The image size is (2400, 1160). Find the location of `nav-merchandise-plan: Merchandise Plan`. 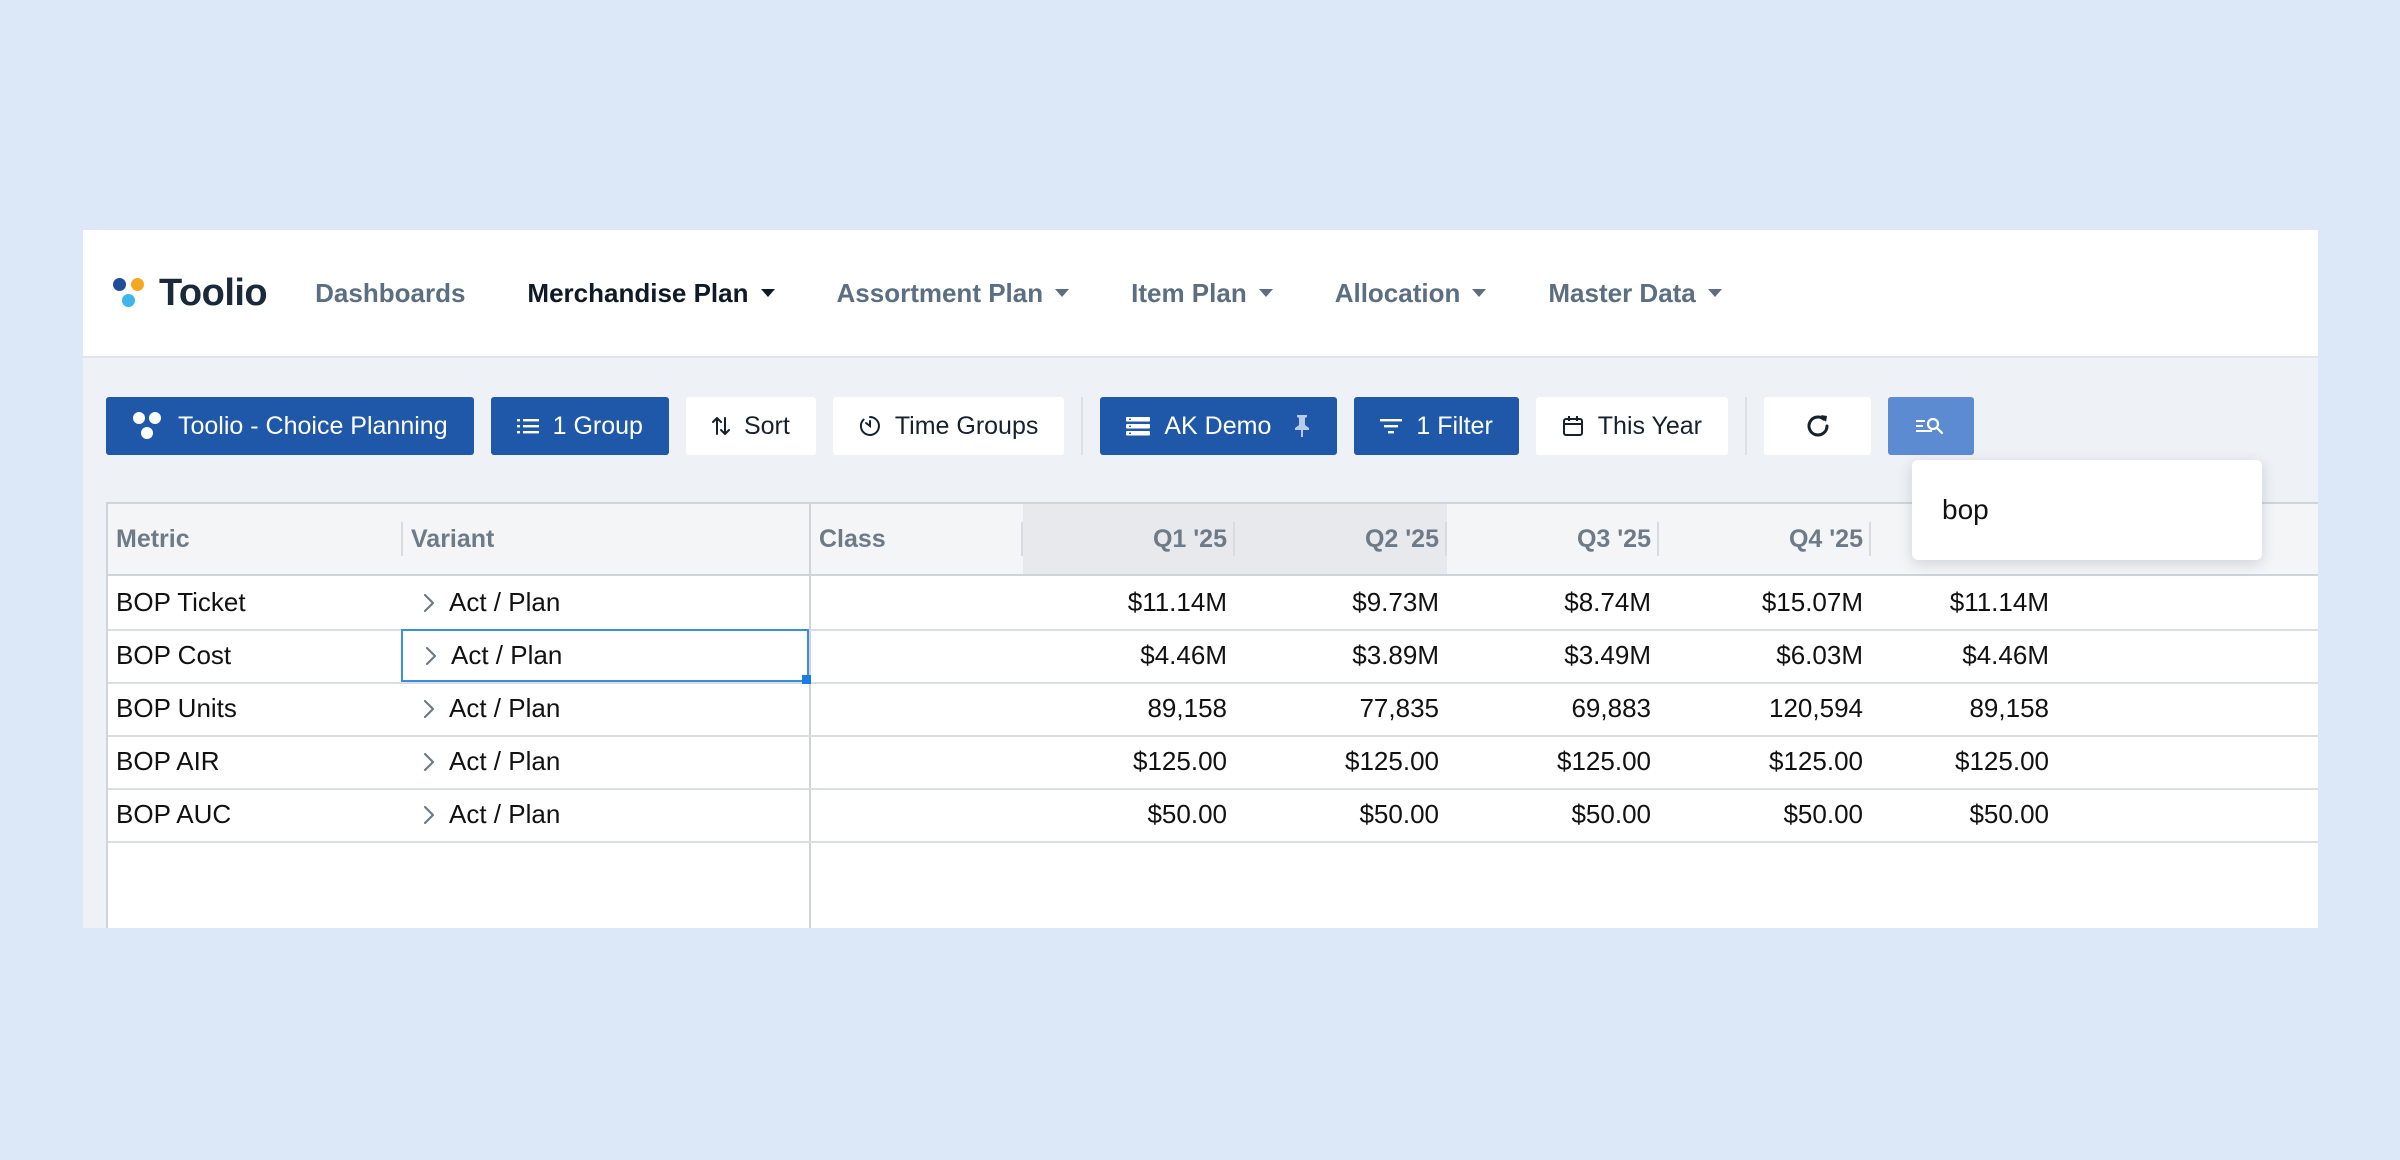

nav-merchandise-plan: Merchandise Plan is located at coordinates (651, 293).